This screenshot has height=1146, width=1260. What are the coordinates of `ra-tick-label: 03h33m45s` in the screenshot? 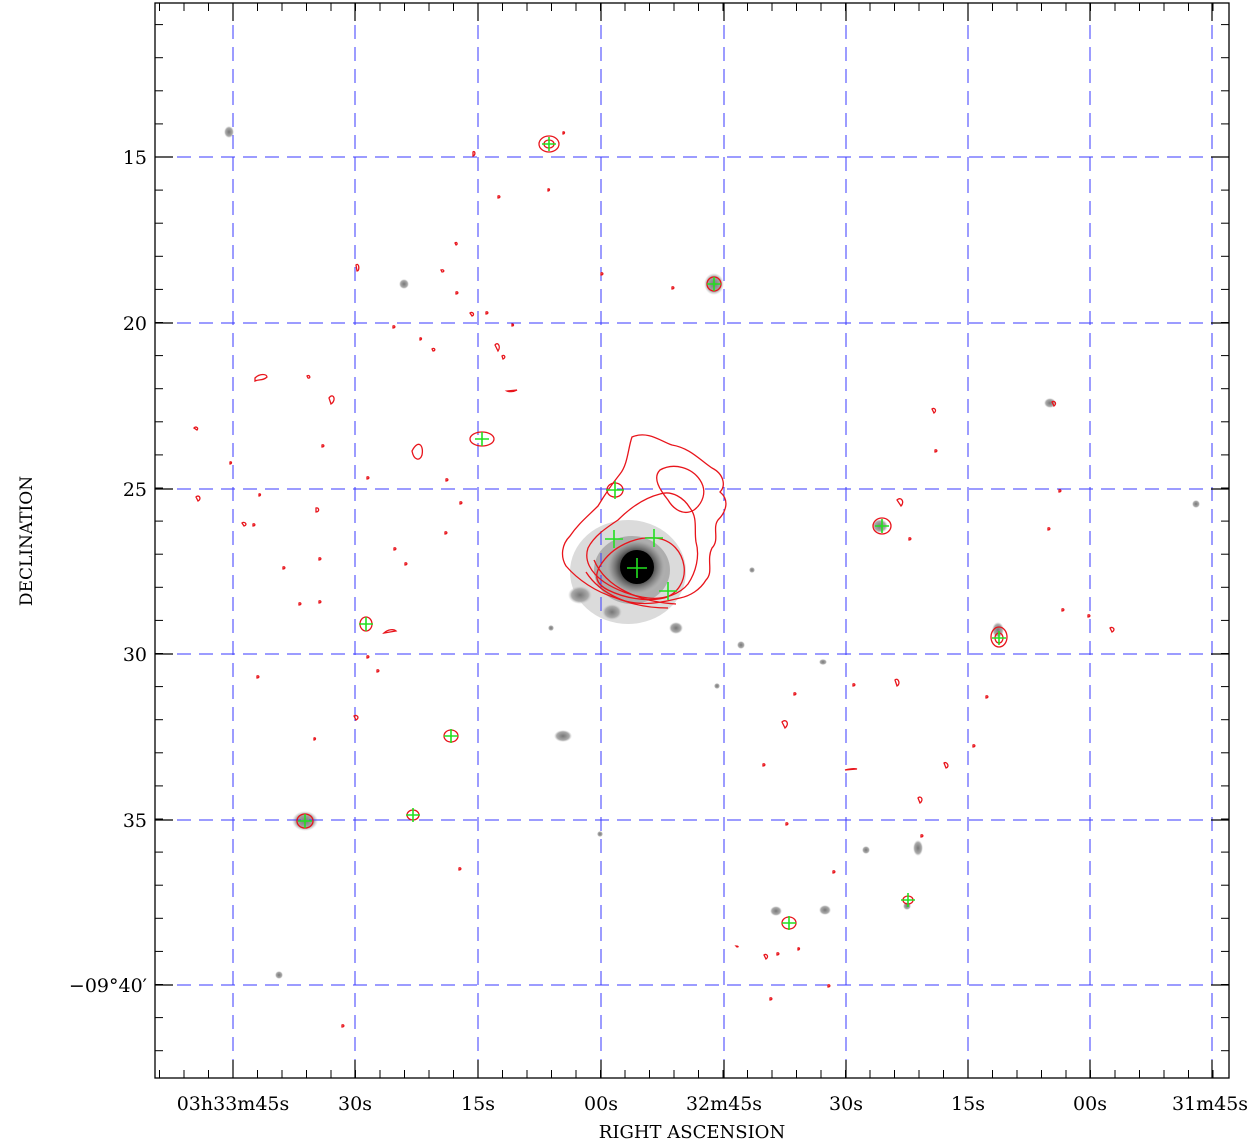 It's located at (233, 1104).